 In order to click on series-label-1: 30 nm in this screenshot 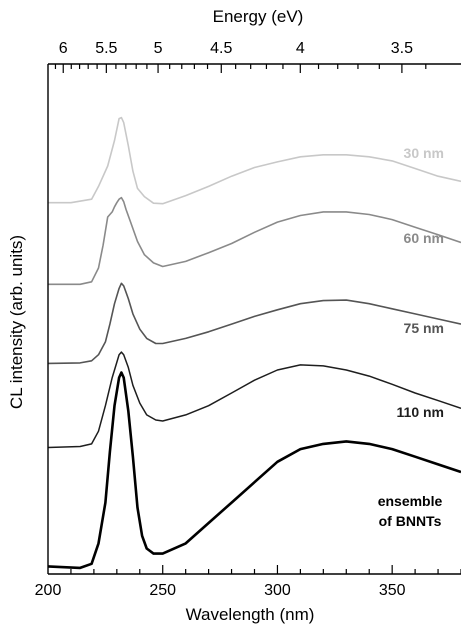, I will do `click(424, 153)`.